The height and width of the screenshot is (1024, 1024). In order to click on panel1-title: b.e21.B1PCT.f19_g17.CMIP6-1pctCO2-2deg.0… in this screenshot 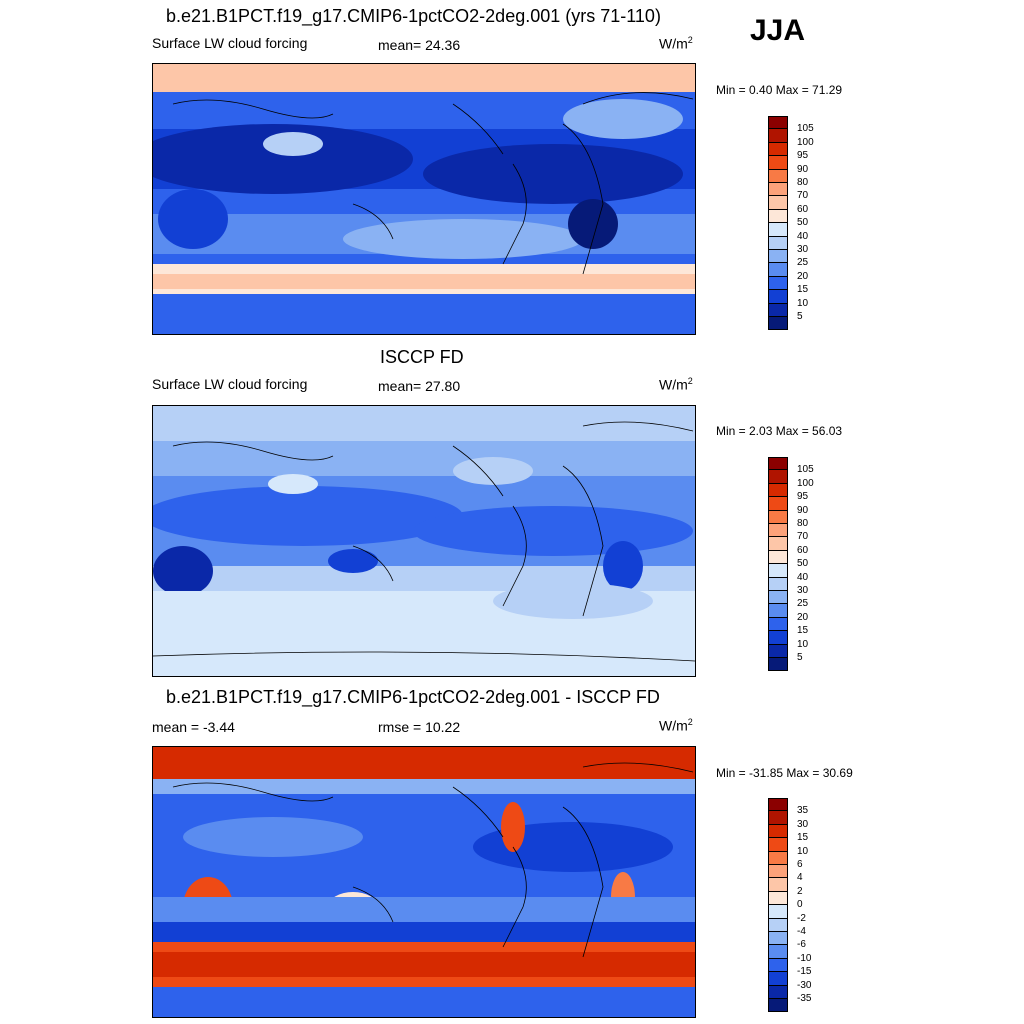, I will do `click(413, 16)`.